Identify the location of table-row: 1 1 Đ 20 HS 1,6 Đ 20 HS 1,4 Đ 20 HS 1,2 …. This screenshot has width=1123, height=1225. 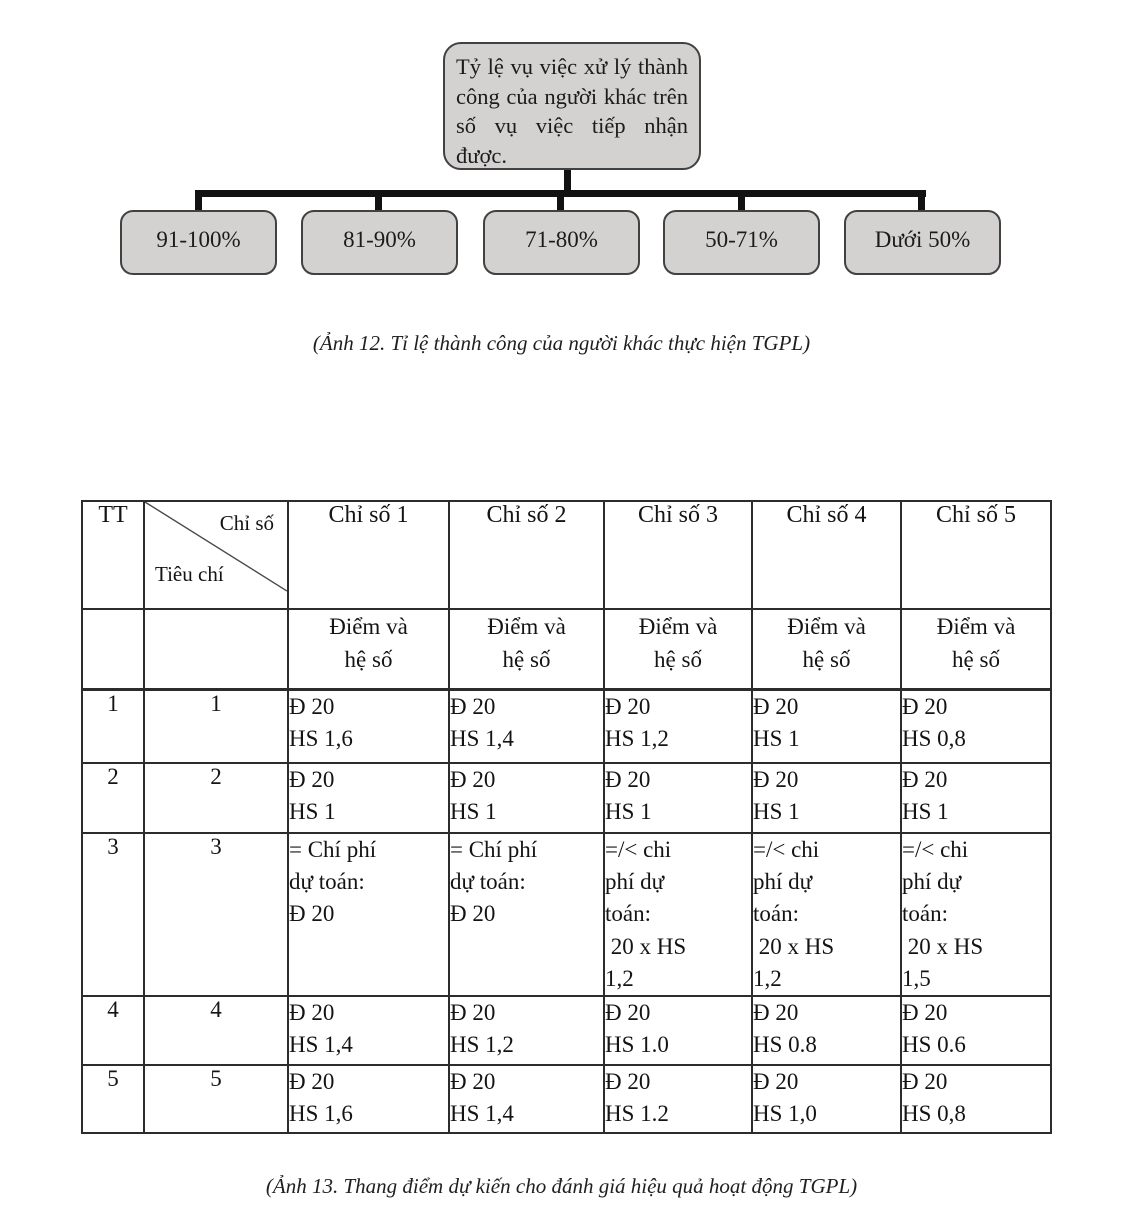
(566, 725).